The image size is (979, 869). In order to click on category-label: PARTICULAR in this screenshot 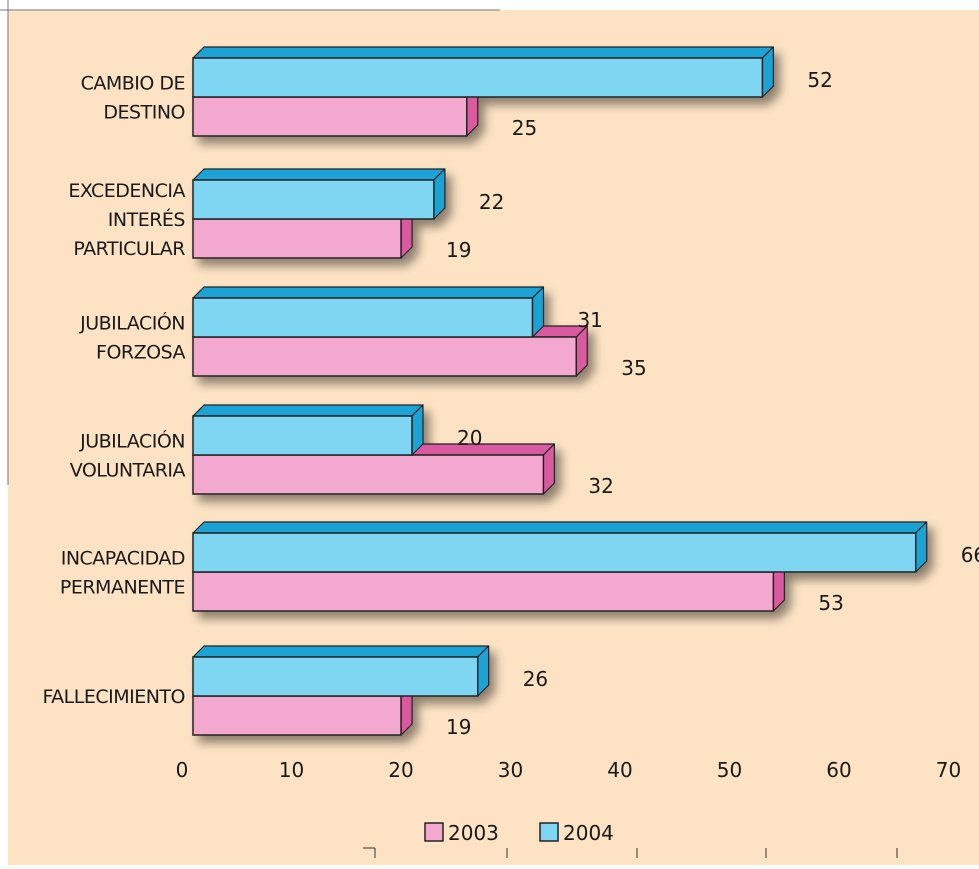, I will do `click(129, 249)`.